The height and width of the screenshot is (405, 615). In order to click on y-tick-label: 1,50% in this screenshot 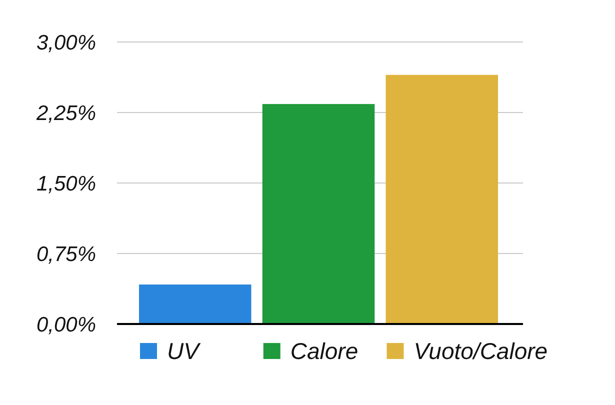, I will do `click(66, 184)`.